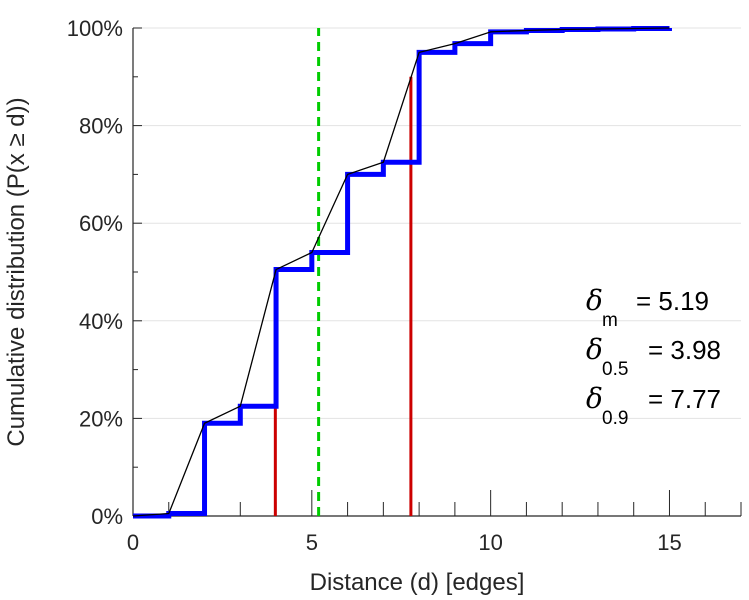 The width and height of the screenshot is (749, 600). I want to click on y-tick-label: 0%, so click(107, 516).